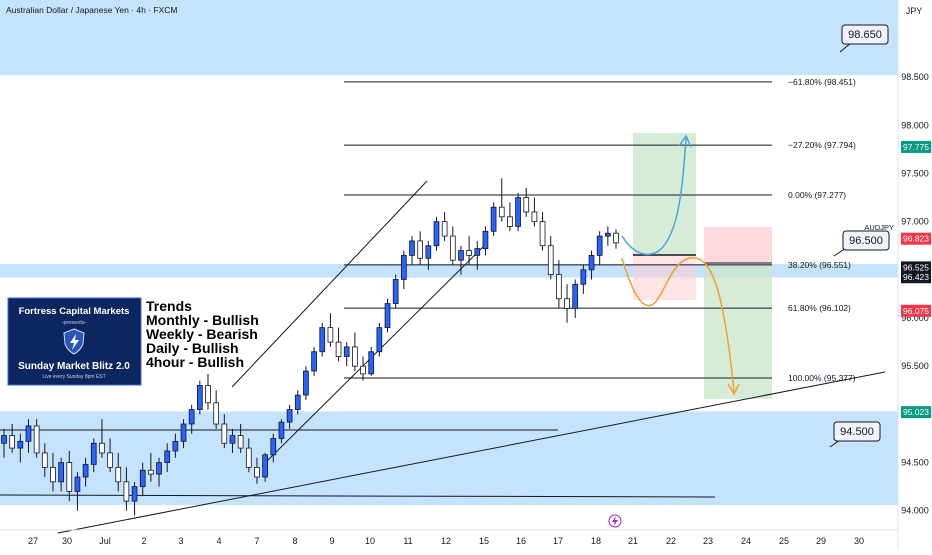 The width and height of the screenshot is (932, 555). I want to click on price-badge-label: 97.775, so click(916, 147).